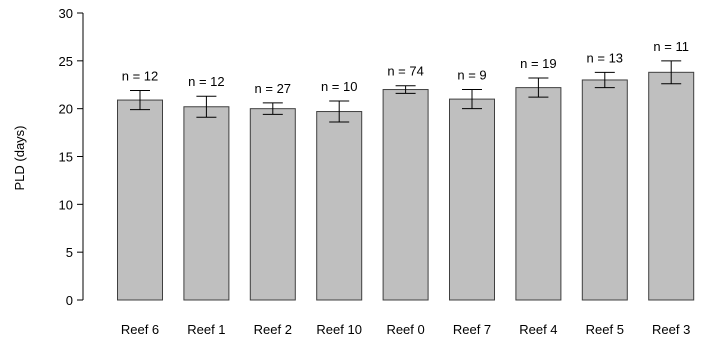  Describe the element at coordinates (538, 63) in the screenshot. I see `data-label: n = 19` at that location.